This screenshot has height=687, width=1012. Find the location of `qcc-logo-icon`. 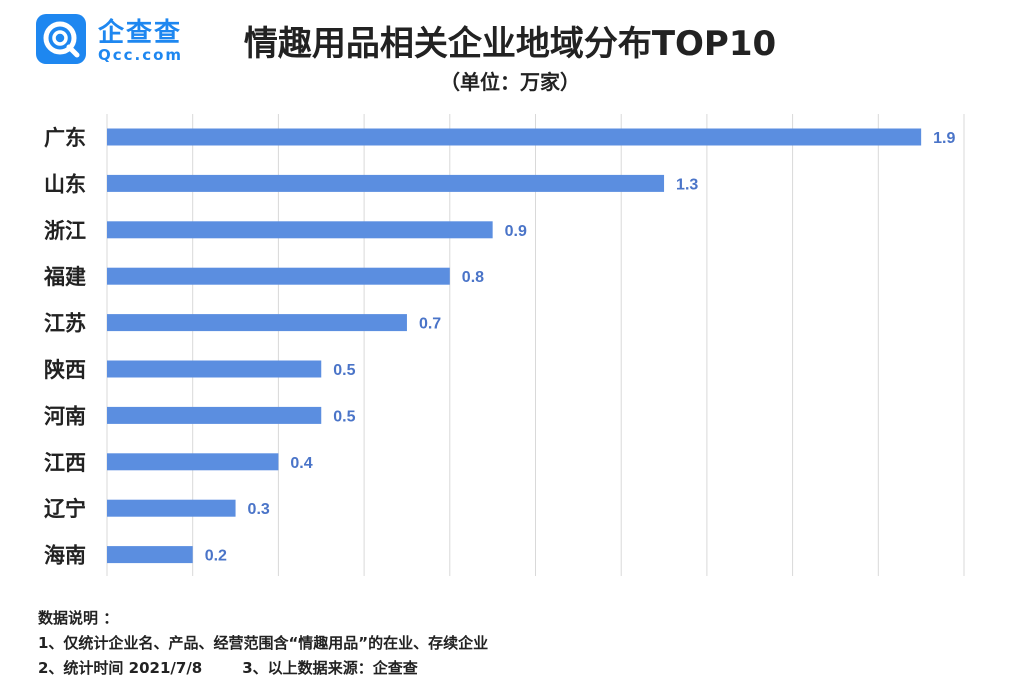

qcc-logo-icon is located at coordinates (61, 39).